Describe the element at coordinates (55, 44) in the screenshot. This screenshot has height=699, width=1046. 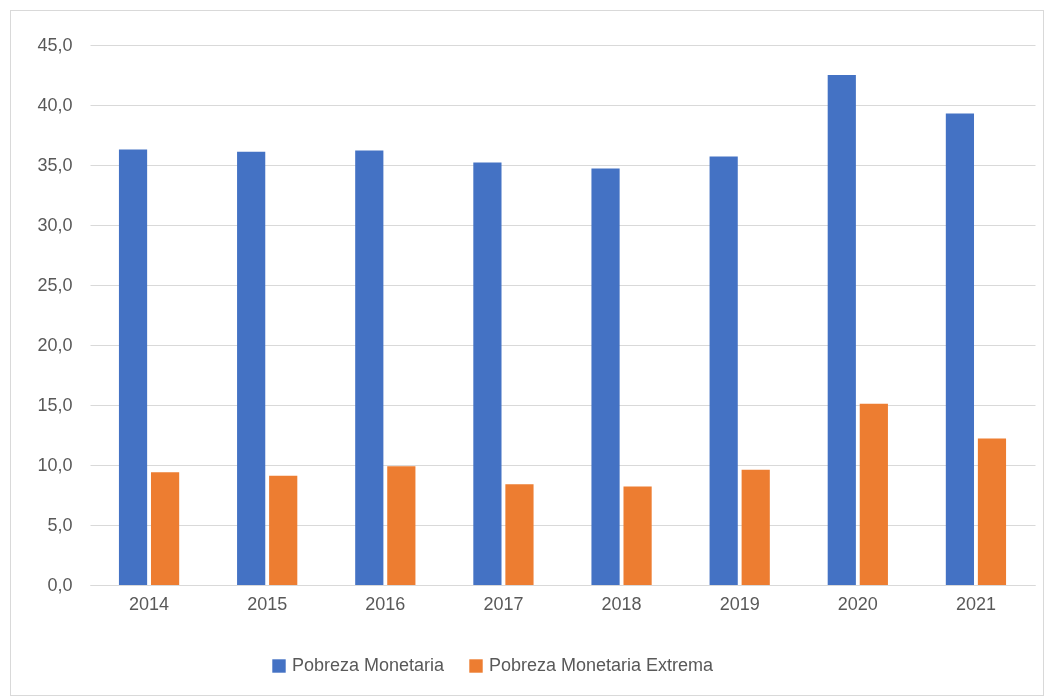
I see `y-tick-label: 45,0` at that location.